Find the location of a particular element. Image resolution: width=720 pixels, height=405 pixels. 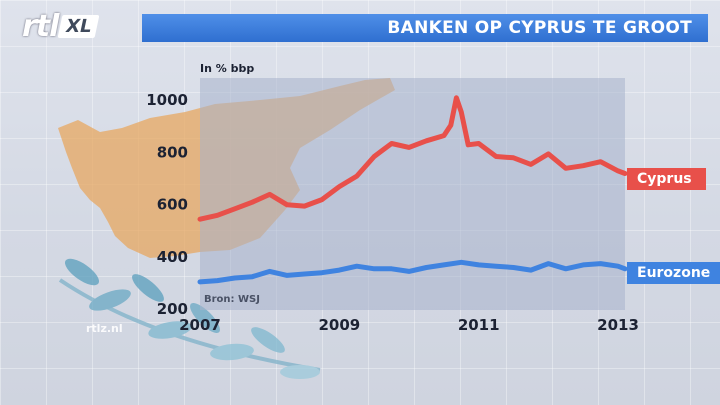

series-line-eurozone is located at coordinates (412, 272).